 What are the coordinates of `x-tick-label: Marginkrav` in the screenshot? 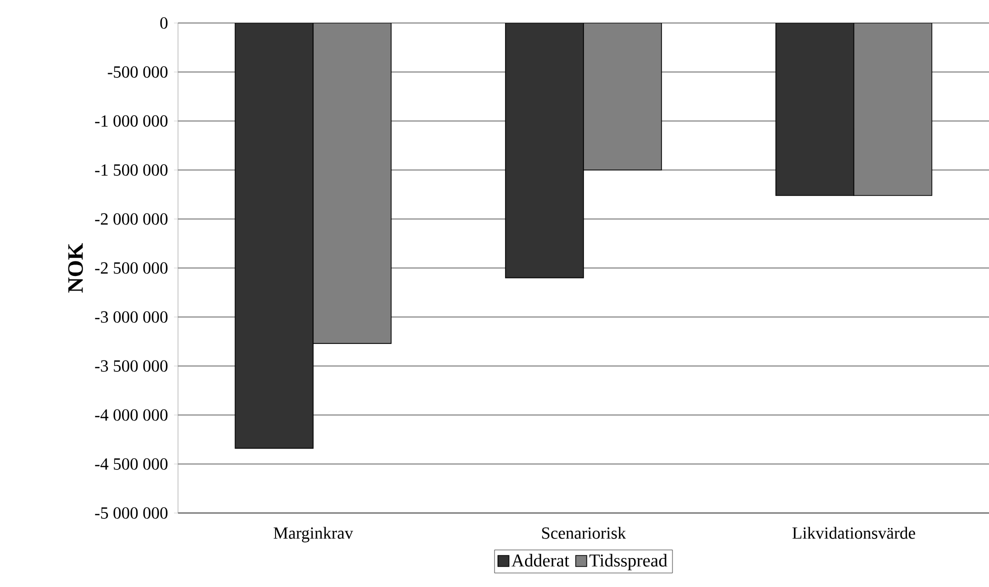 It's located at (314, 534).